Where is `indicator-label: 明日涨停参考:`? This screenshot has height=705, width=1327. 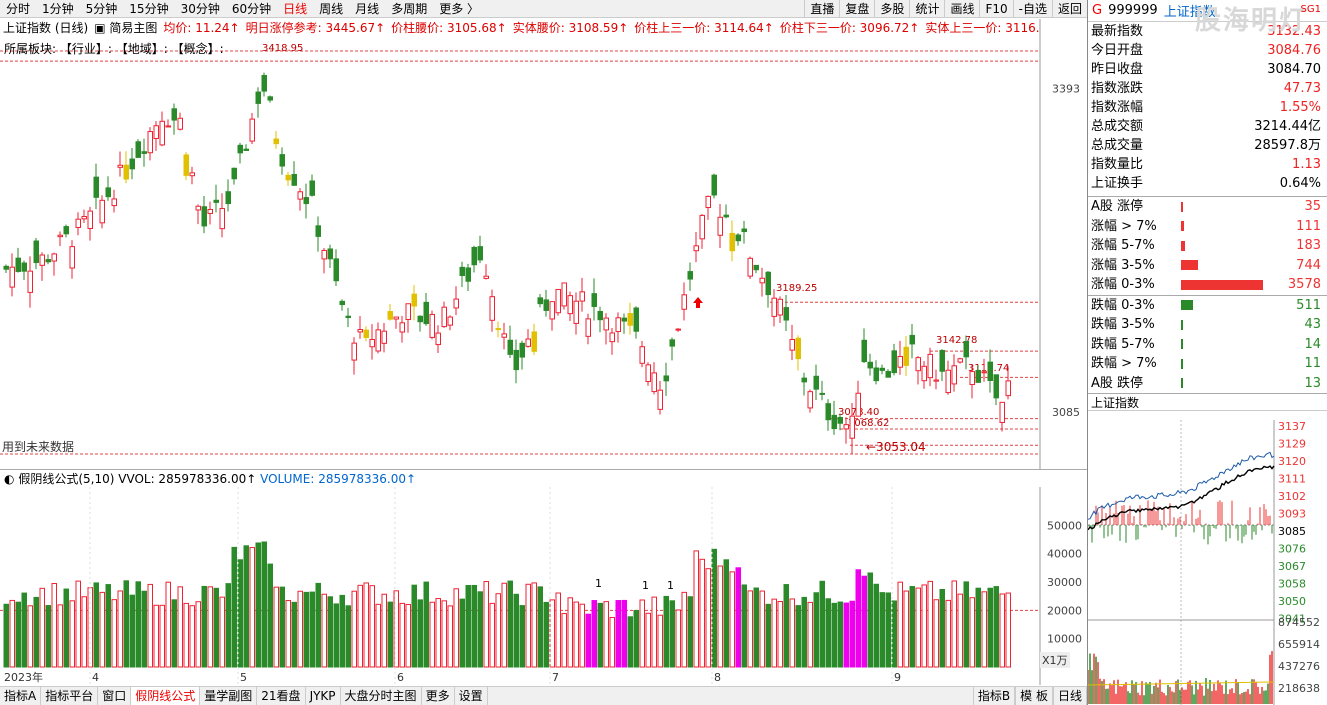 indicator-label: 明日涨停参考: is located at coordinates (285, 28).